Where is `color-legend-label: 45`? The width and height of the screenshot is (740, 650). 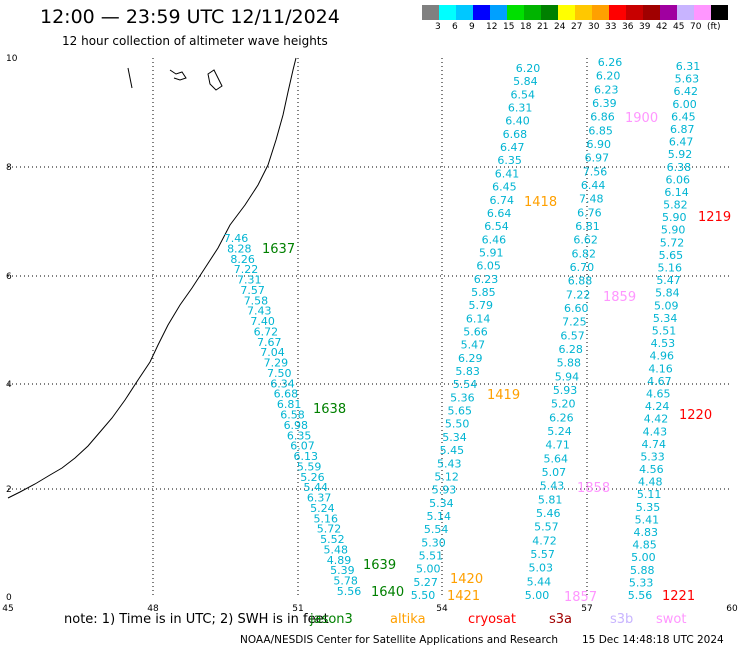
color-legend-label: 45 is located at coordinates (679, 27).